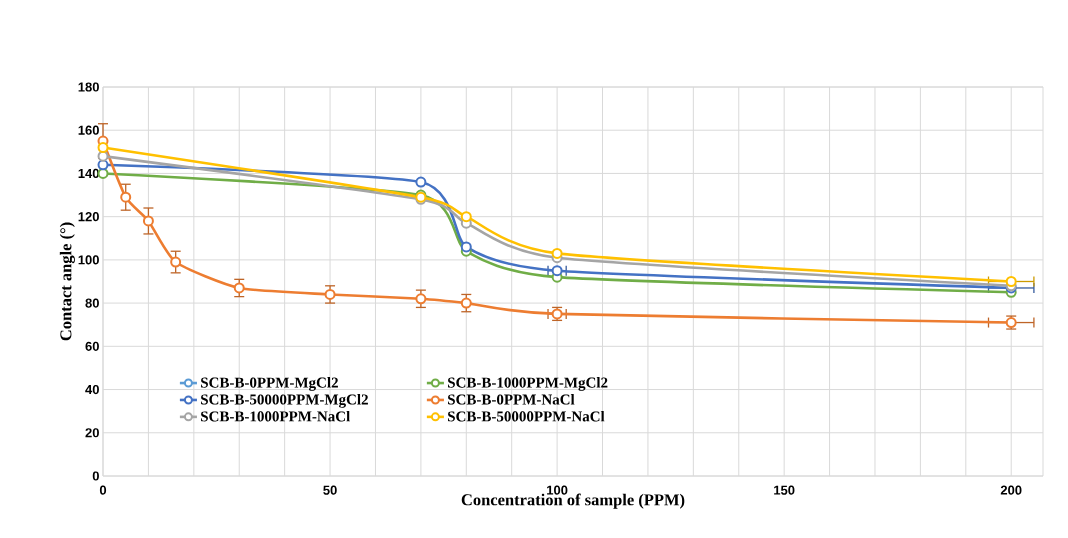  What do you see at coordinates (526, 416) in the screenshot?
I see `legend-label: SCB-B-50000PPM-NaCl` at bounding box center [526, 416].